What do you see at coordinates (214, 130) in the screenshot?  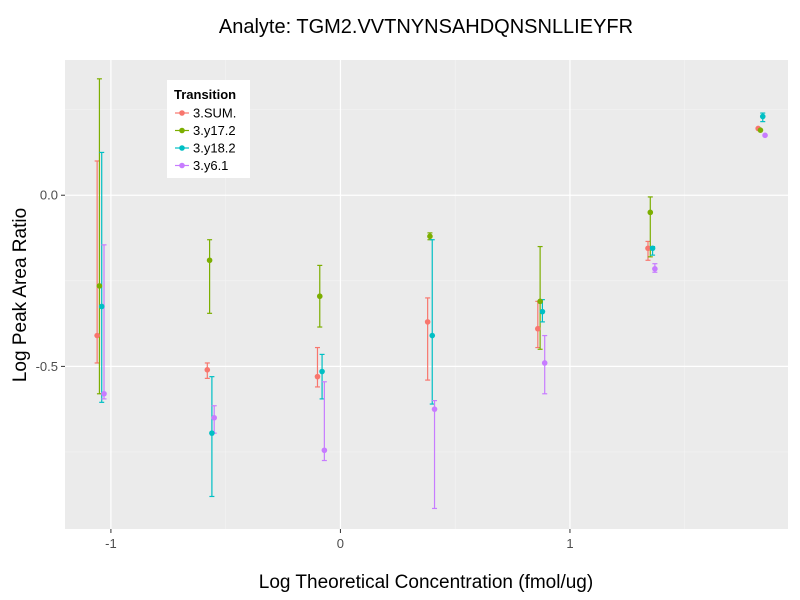 I see `legend-label: 3.y17.2` at bounding box center [214, 130].